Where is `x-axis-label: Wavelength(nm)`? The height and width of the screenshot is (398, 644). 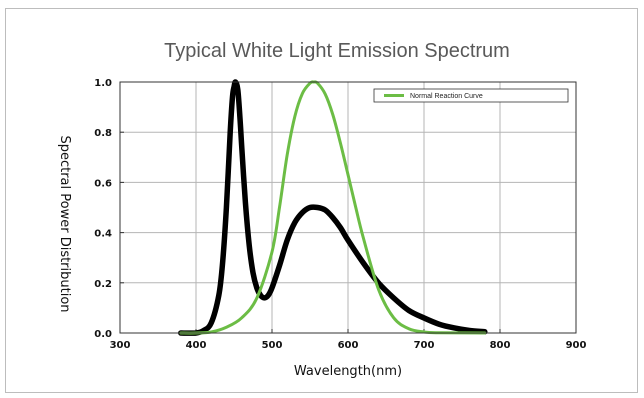 x-axis-label: Wavelength(nm) is located at coordinates (348, 371).